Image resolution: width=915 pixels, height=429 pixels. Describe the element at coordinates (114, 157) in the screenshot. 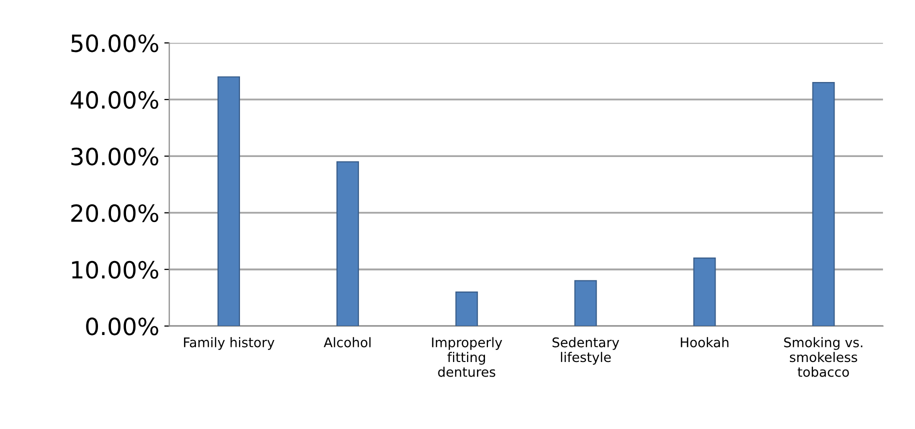

I see `y-tick-label: 30.00%` at that location.